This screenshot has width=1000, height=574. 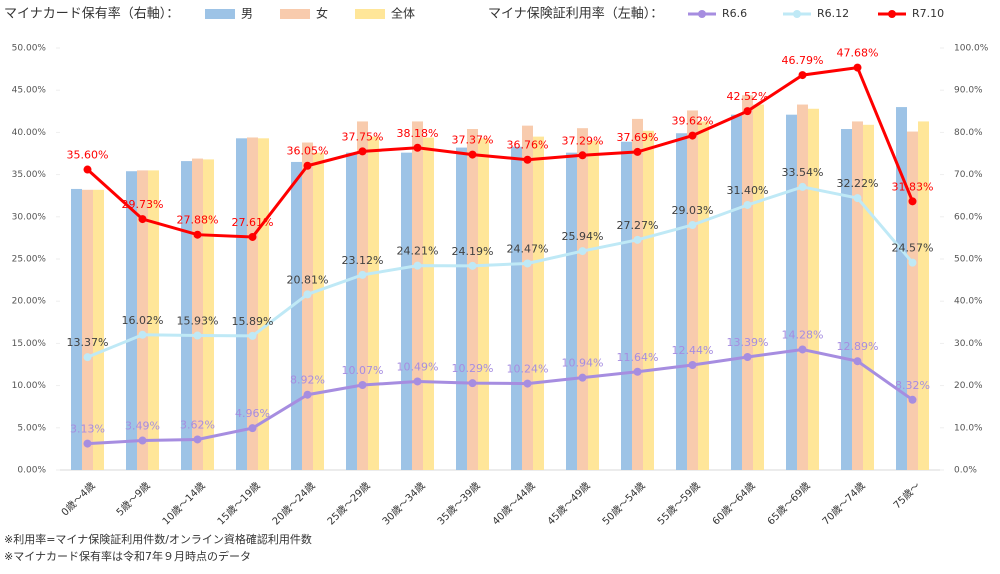 What do you see at coordinates (459, 504) in the screenshot?
I see `x-tick-label: 35歳～39歳` at bounding box center [459, 504].